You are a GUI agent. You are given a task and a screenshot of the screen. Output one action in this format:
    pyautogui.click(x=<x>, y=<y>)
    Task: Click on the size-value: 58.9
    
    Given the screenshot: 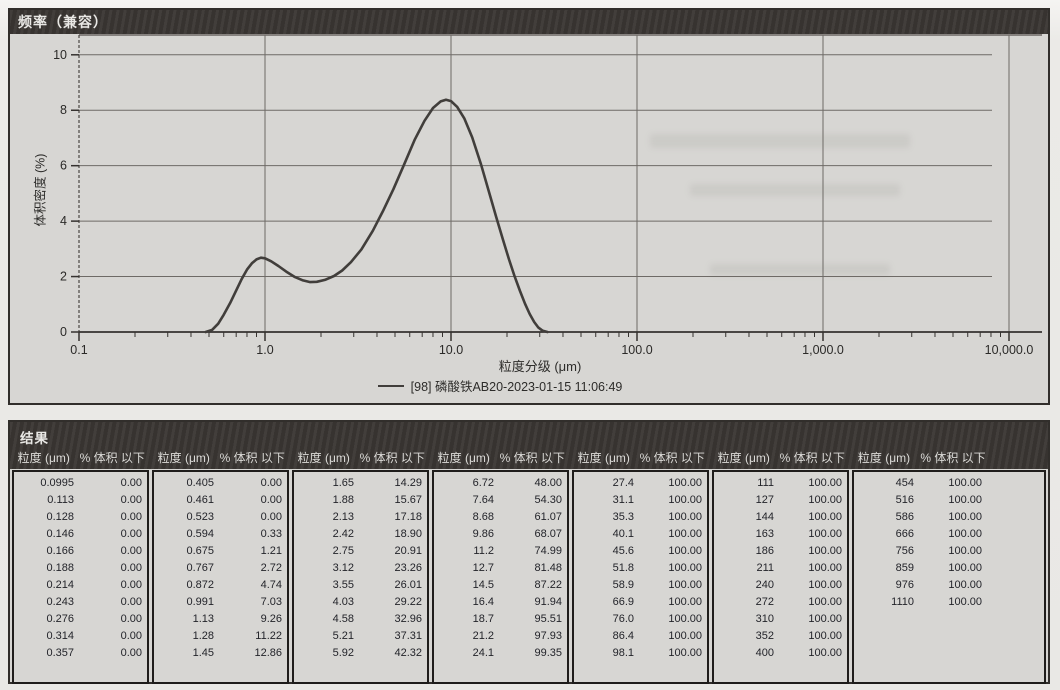 What is the action you would take?
    pyautogui.click(x=623, y=585)
    